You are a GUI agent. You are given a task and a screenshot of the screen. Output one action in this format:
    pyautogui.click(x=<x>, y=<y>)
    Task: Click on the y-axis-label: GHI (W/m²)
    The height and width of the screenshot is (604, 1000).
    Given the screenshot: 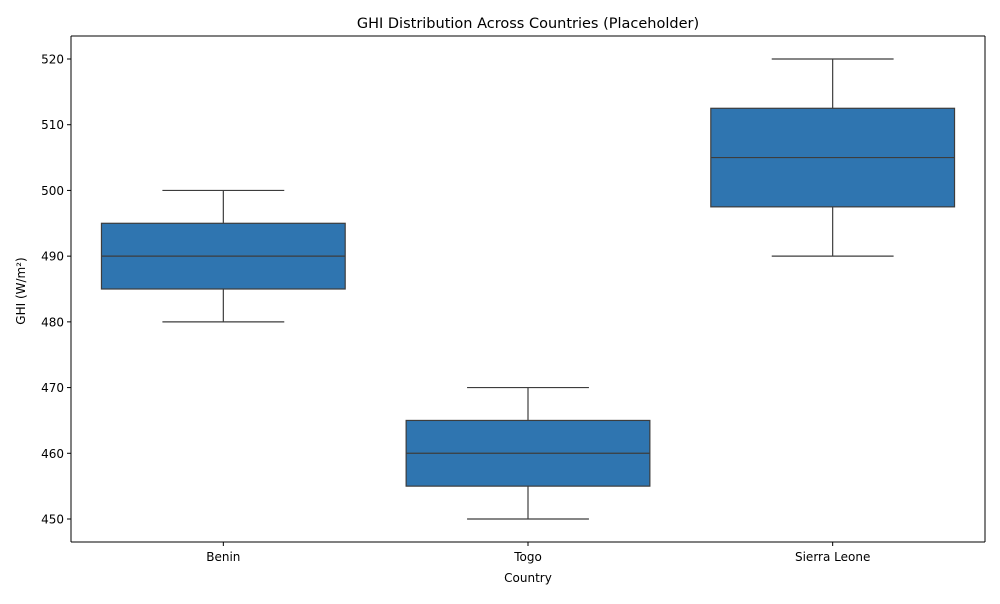 What is the action you would take?
    pyautogui.click(x=21, y=290)
    